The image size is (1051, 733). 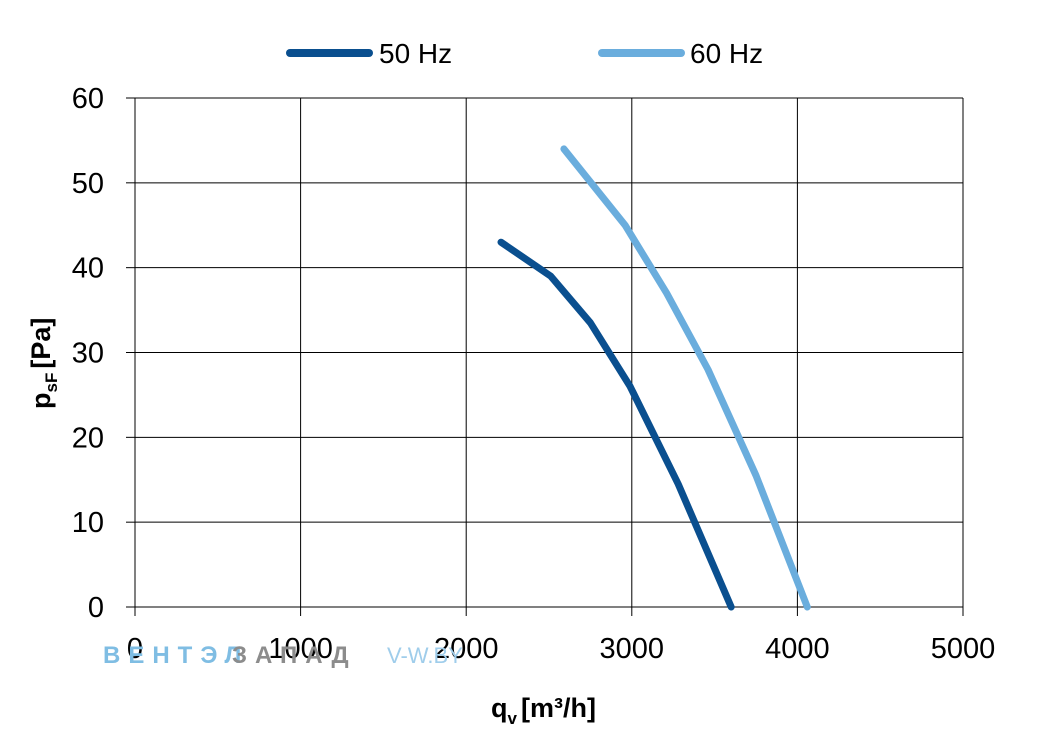 I want to click on y-tick-label: 10, so click(x=88, y=523).